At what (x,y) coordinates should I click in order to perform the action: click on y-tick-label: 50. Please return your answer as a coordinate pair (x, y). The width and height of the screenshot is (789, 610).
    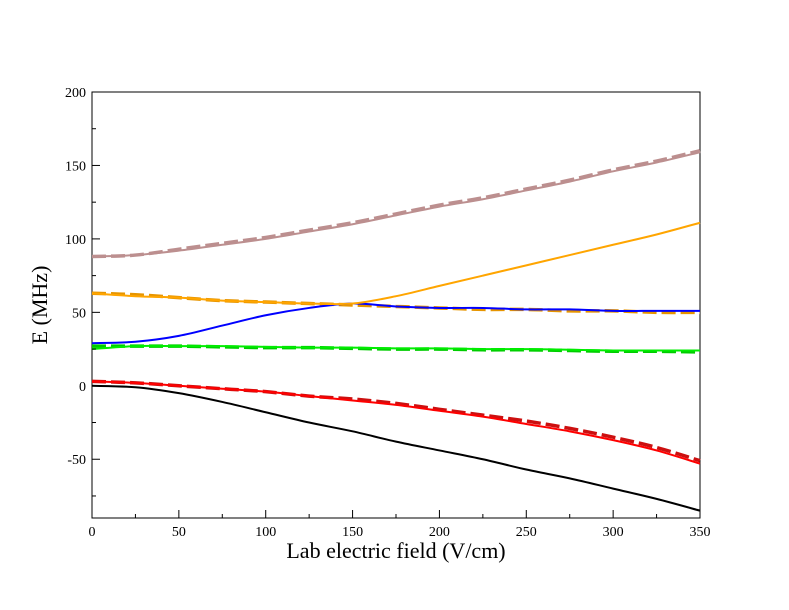
    Looking at the image, I should click on (79, 313).